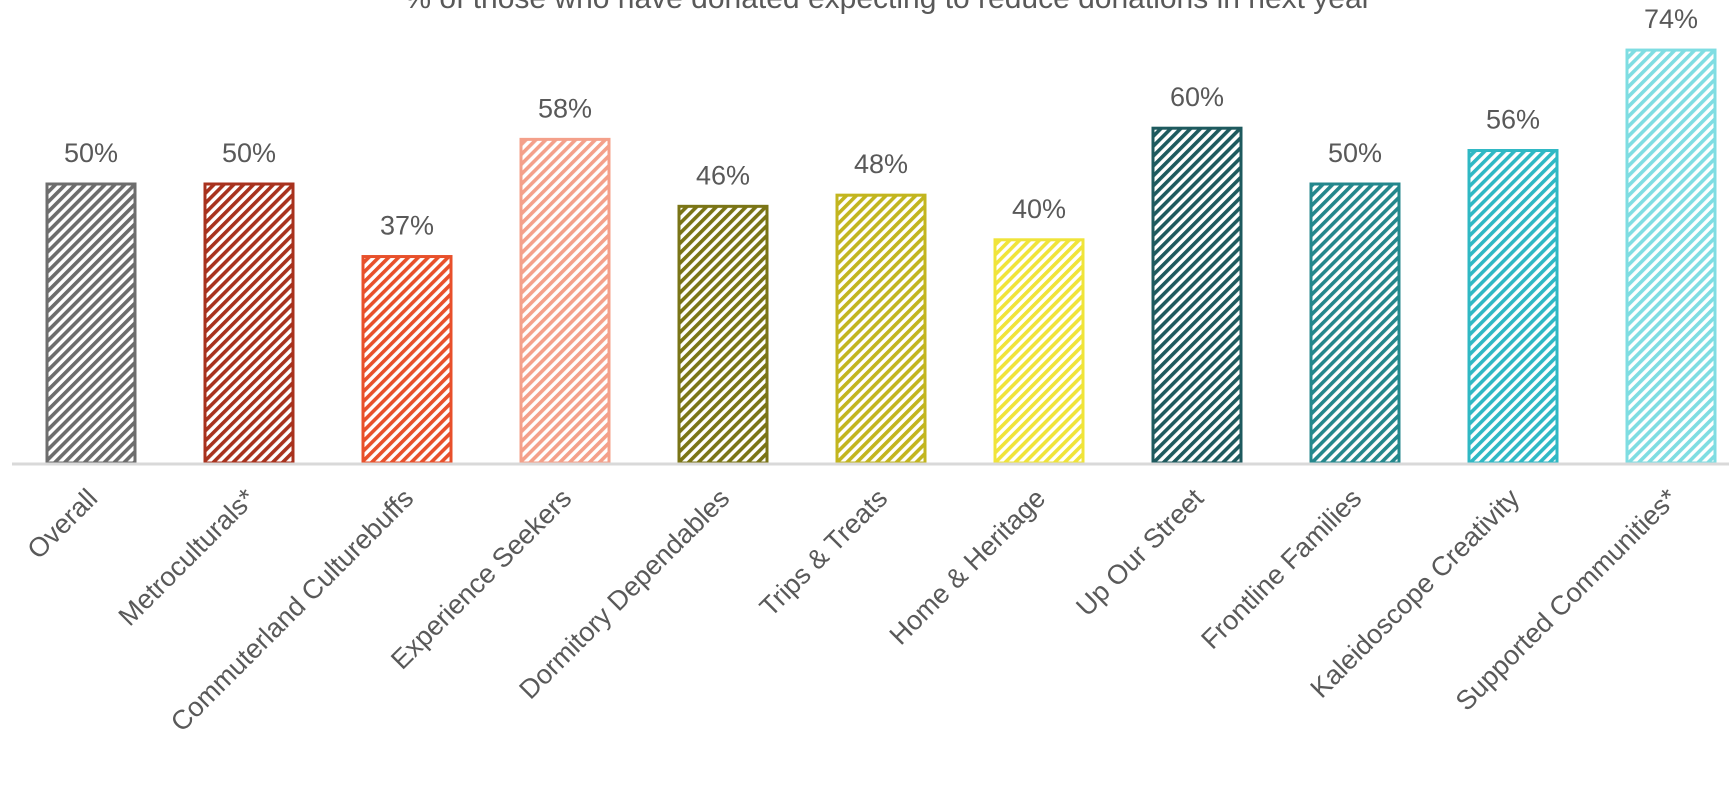 This screenshot has width=1729, height=788. What do you see at coordinates (481, 579) in the screenshot?
I see `category-label-experience-seekers: Experience Seekers` at bounding box center [481, 579].